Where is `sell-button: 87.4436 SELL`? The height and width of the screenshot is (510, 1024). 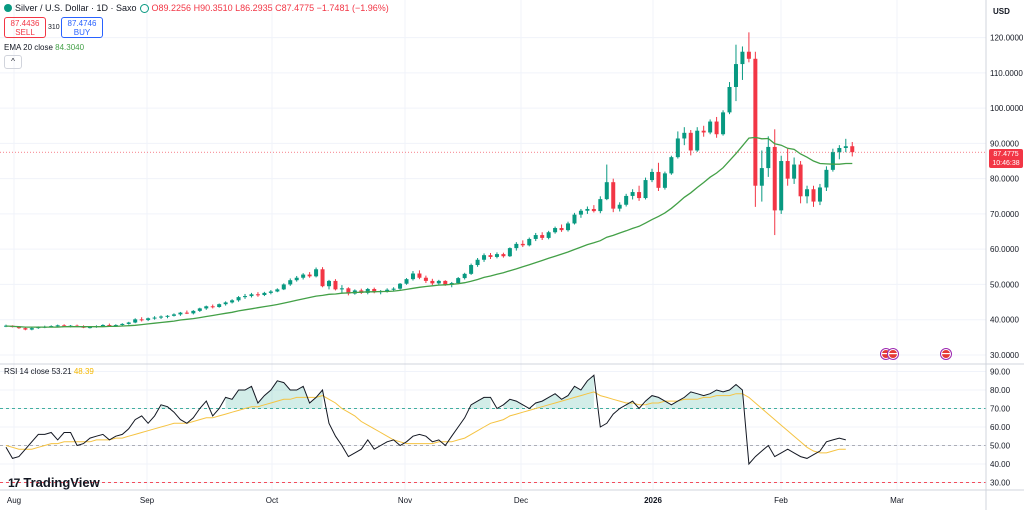
sell-button: 87.4436 SELL is located at coordinates (25, 27).